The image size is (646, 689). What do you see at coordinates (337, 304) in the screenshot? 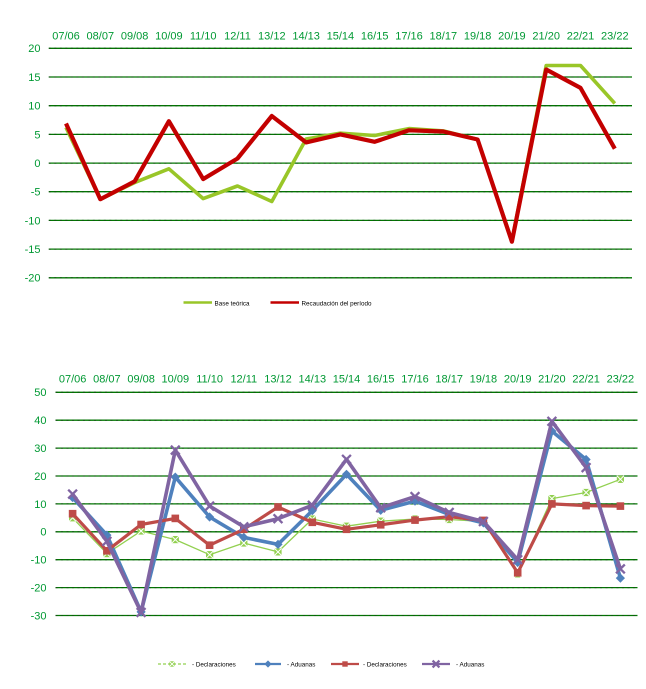
I see `svg-text: Recaudación del período` at bounding box center [337, 304].